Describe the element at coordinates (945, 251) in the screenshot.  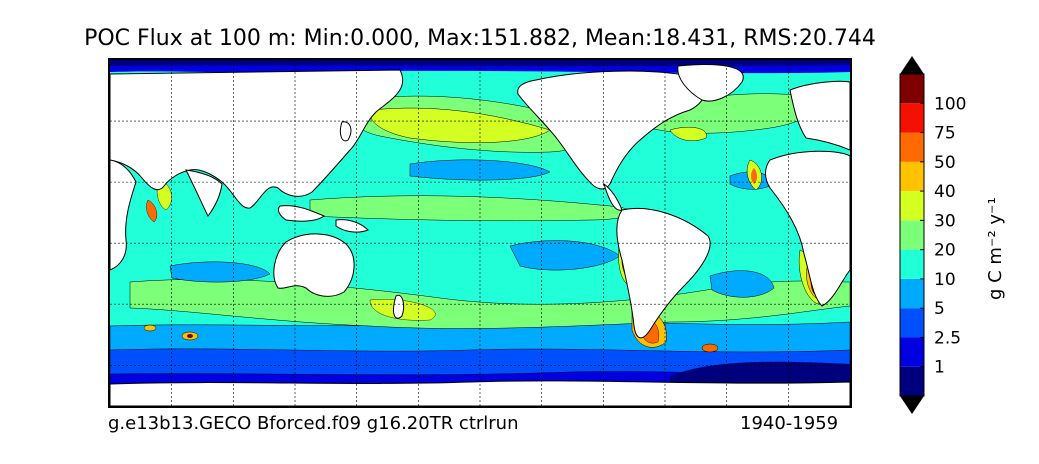
I see `colorbar-tick-label: 20` at that location.